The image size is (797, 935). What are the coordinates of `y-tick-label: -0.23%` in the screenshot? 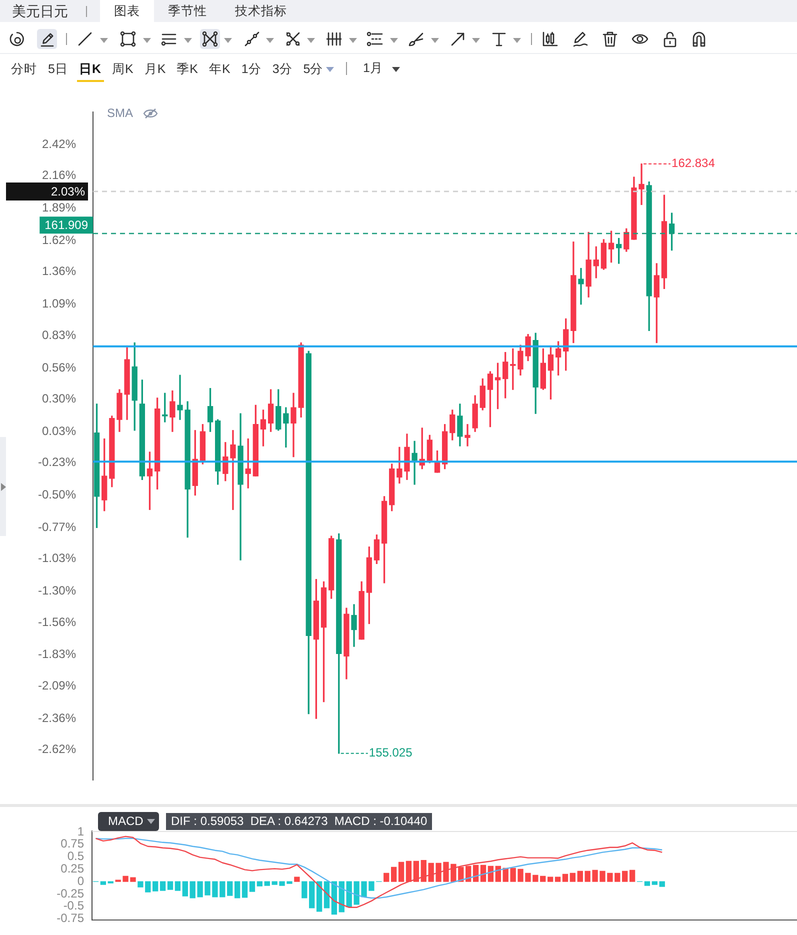 It's located at (57, 462).